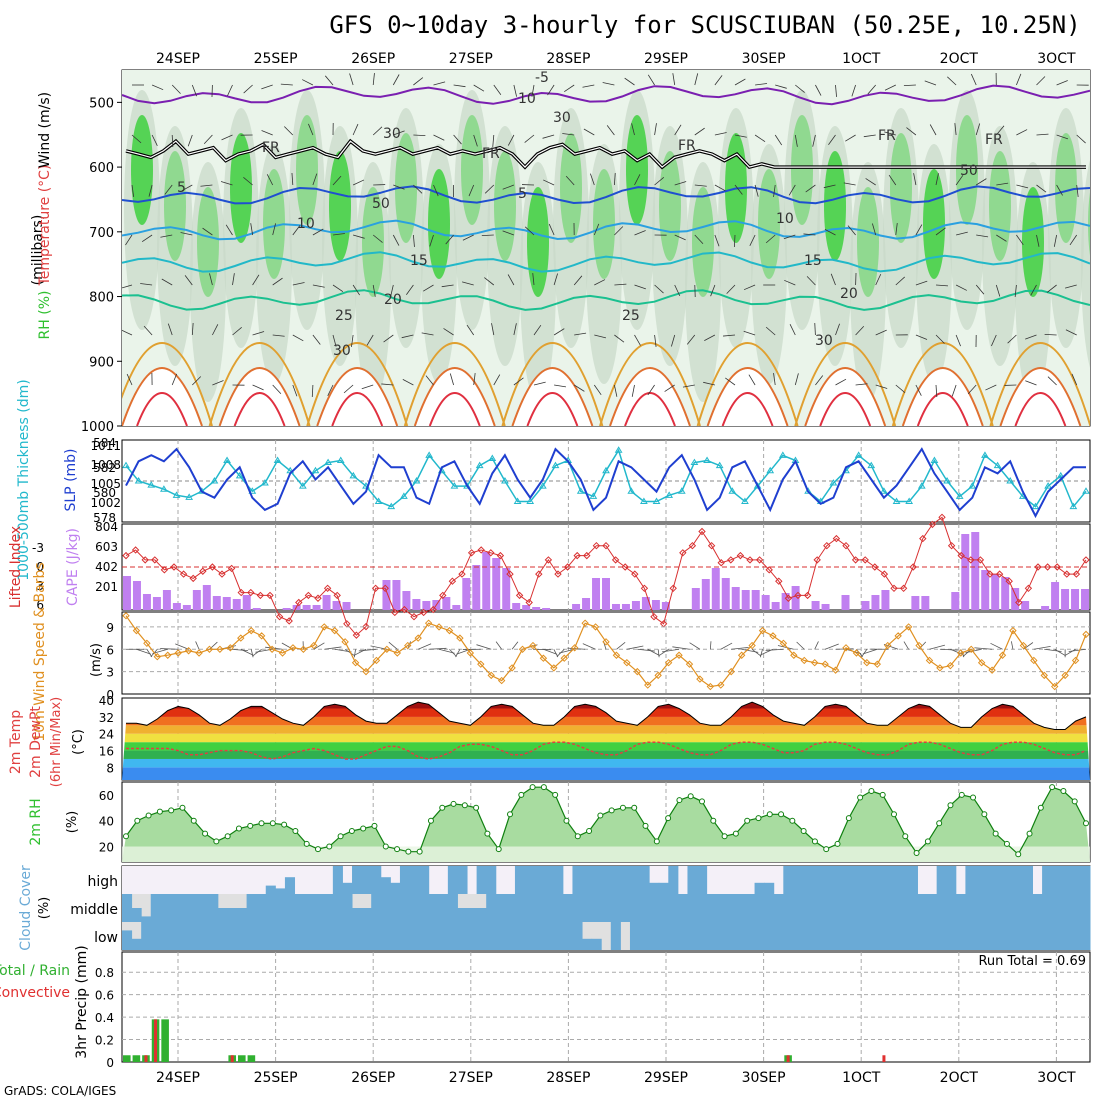  I want to click on slp-tick: 1008, so click(105, 465).